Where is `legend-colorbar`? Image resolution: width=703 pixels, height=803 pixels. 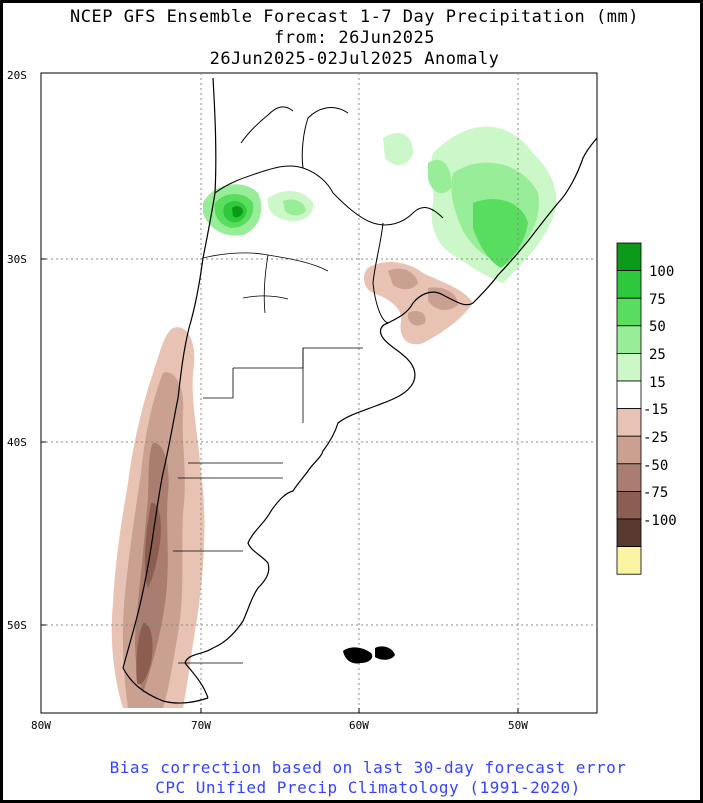 legend-colorbar is located at coordinates (629, 408).